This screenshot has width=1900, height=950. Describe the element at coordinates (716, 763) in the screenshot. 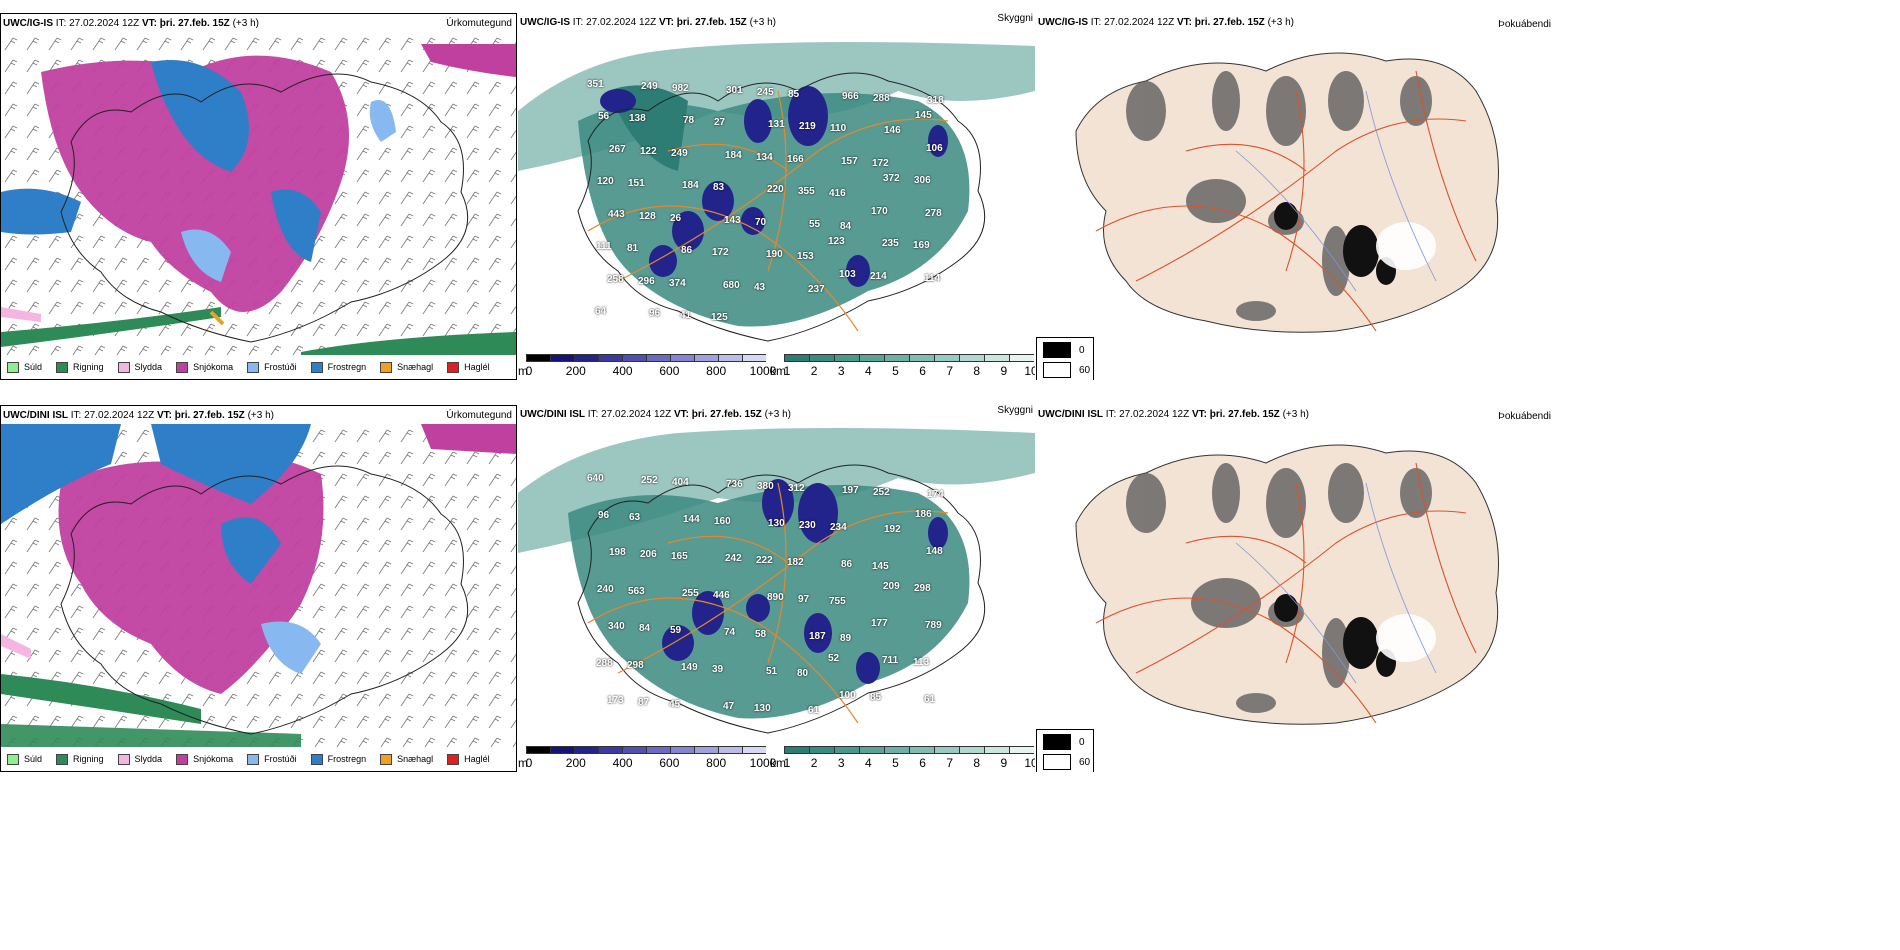

I see `colorbar-tick-label: 800` at that location.